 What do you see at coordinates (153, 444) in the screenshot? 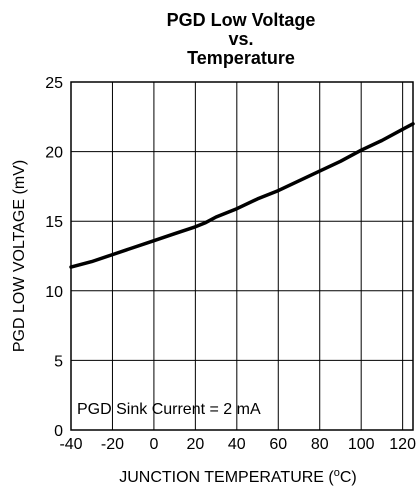
I see `x-tick-label: 0` at bounding box center [153, 444].